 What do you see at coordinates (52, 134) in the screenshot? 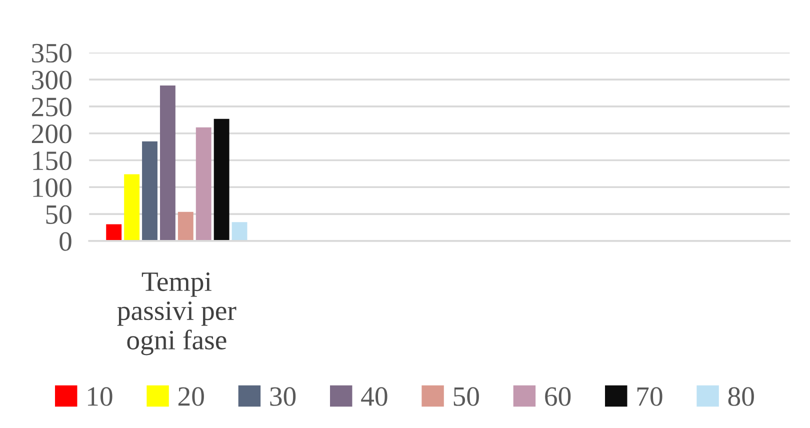
I see `y-tick-label: 200` at bounding box center [52, 134].